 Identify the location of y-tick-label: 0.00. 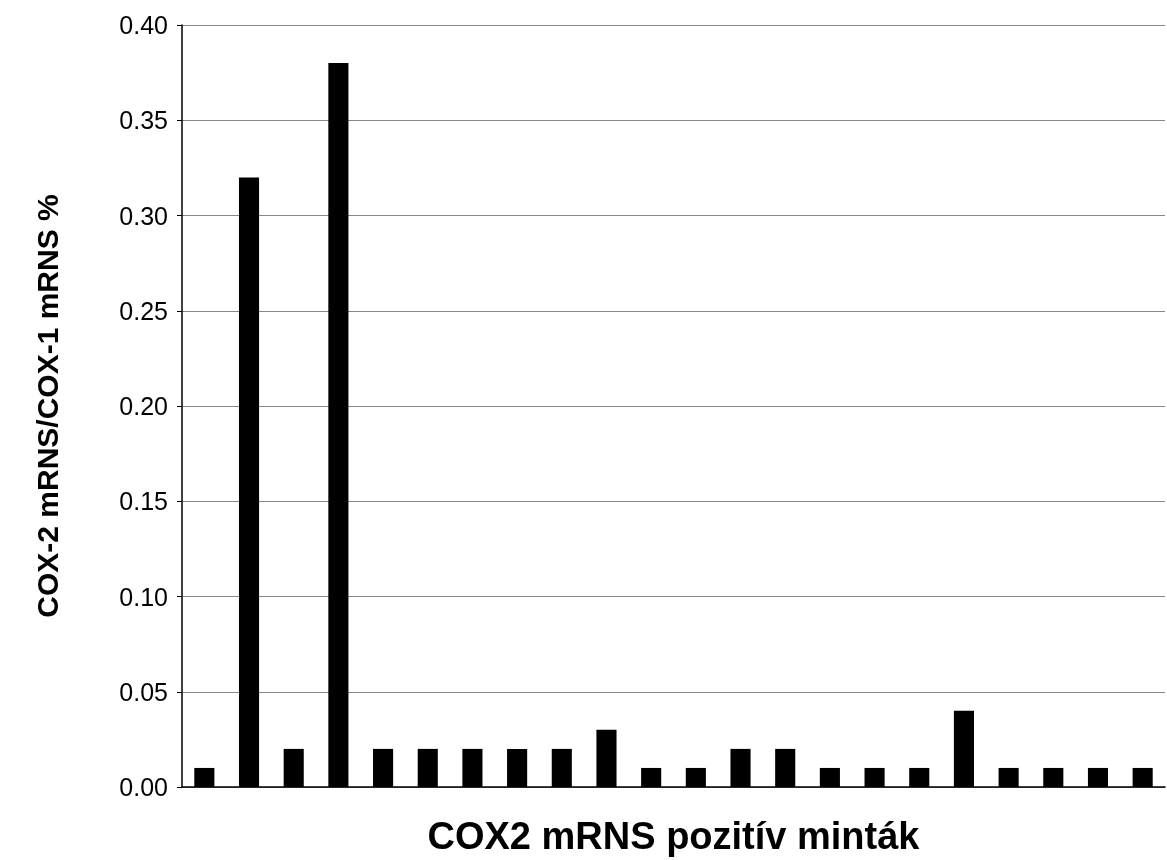
(143, 787).